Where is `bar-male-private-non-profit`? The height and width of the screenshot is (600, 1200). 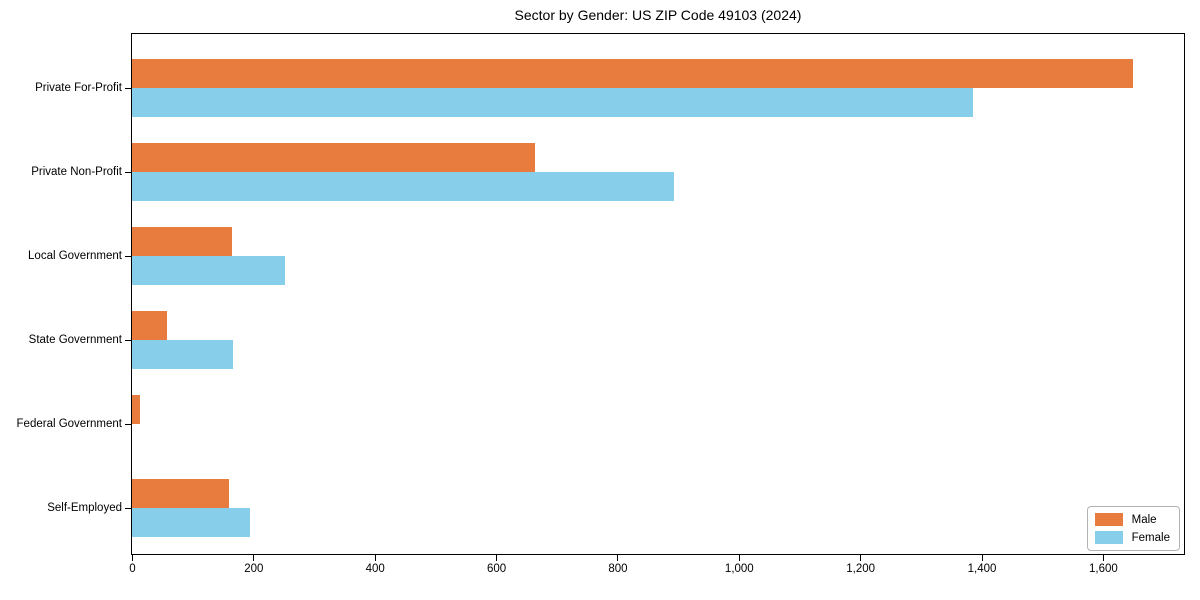 bar-male-private-non-profit is located at coordinates (333, 157).